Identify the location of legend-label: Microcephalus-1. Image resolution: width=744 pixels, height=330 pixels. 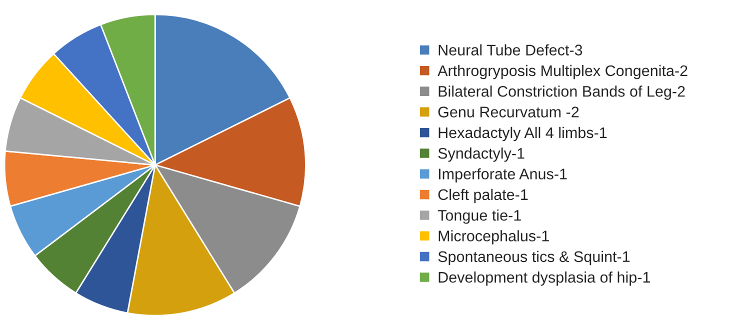
(493, 237).